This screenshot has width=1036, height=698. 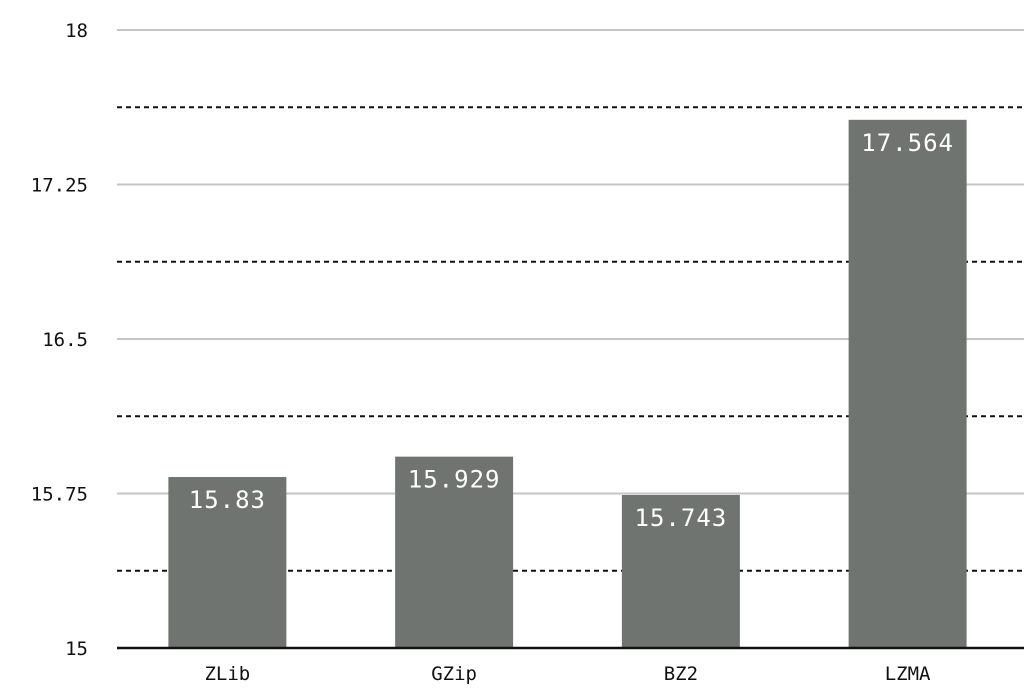 I want to click on bar-zlib, so click(x=227, y=562).